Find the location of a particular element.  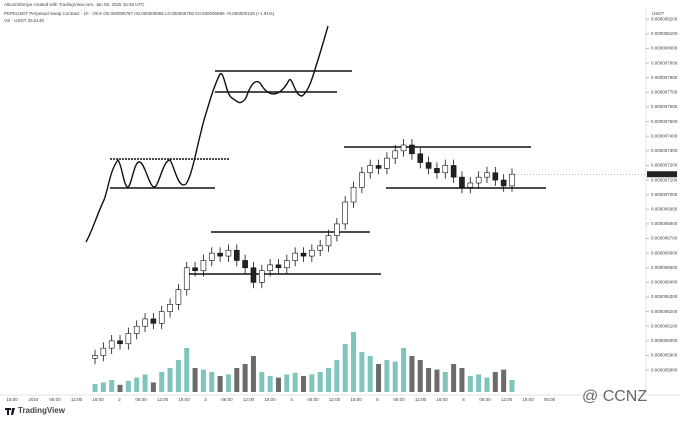

y-tick-label: 0.000006800 is located at coordinates (664, 223).